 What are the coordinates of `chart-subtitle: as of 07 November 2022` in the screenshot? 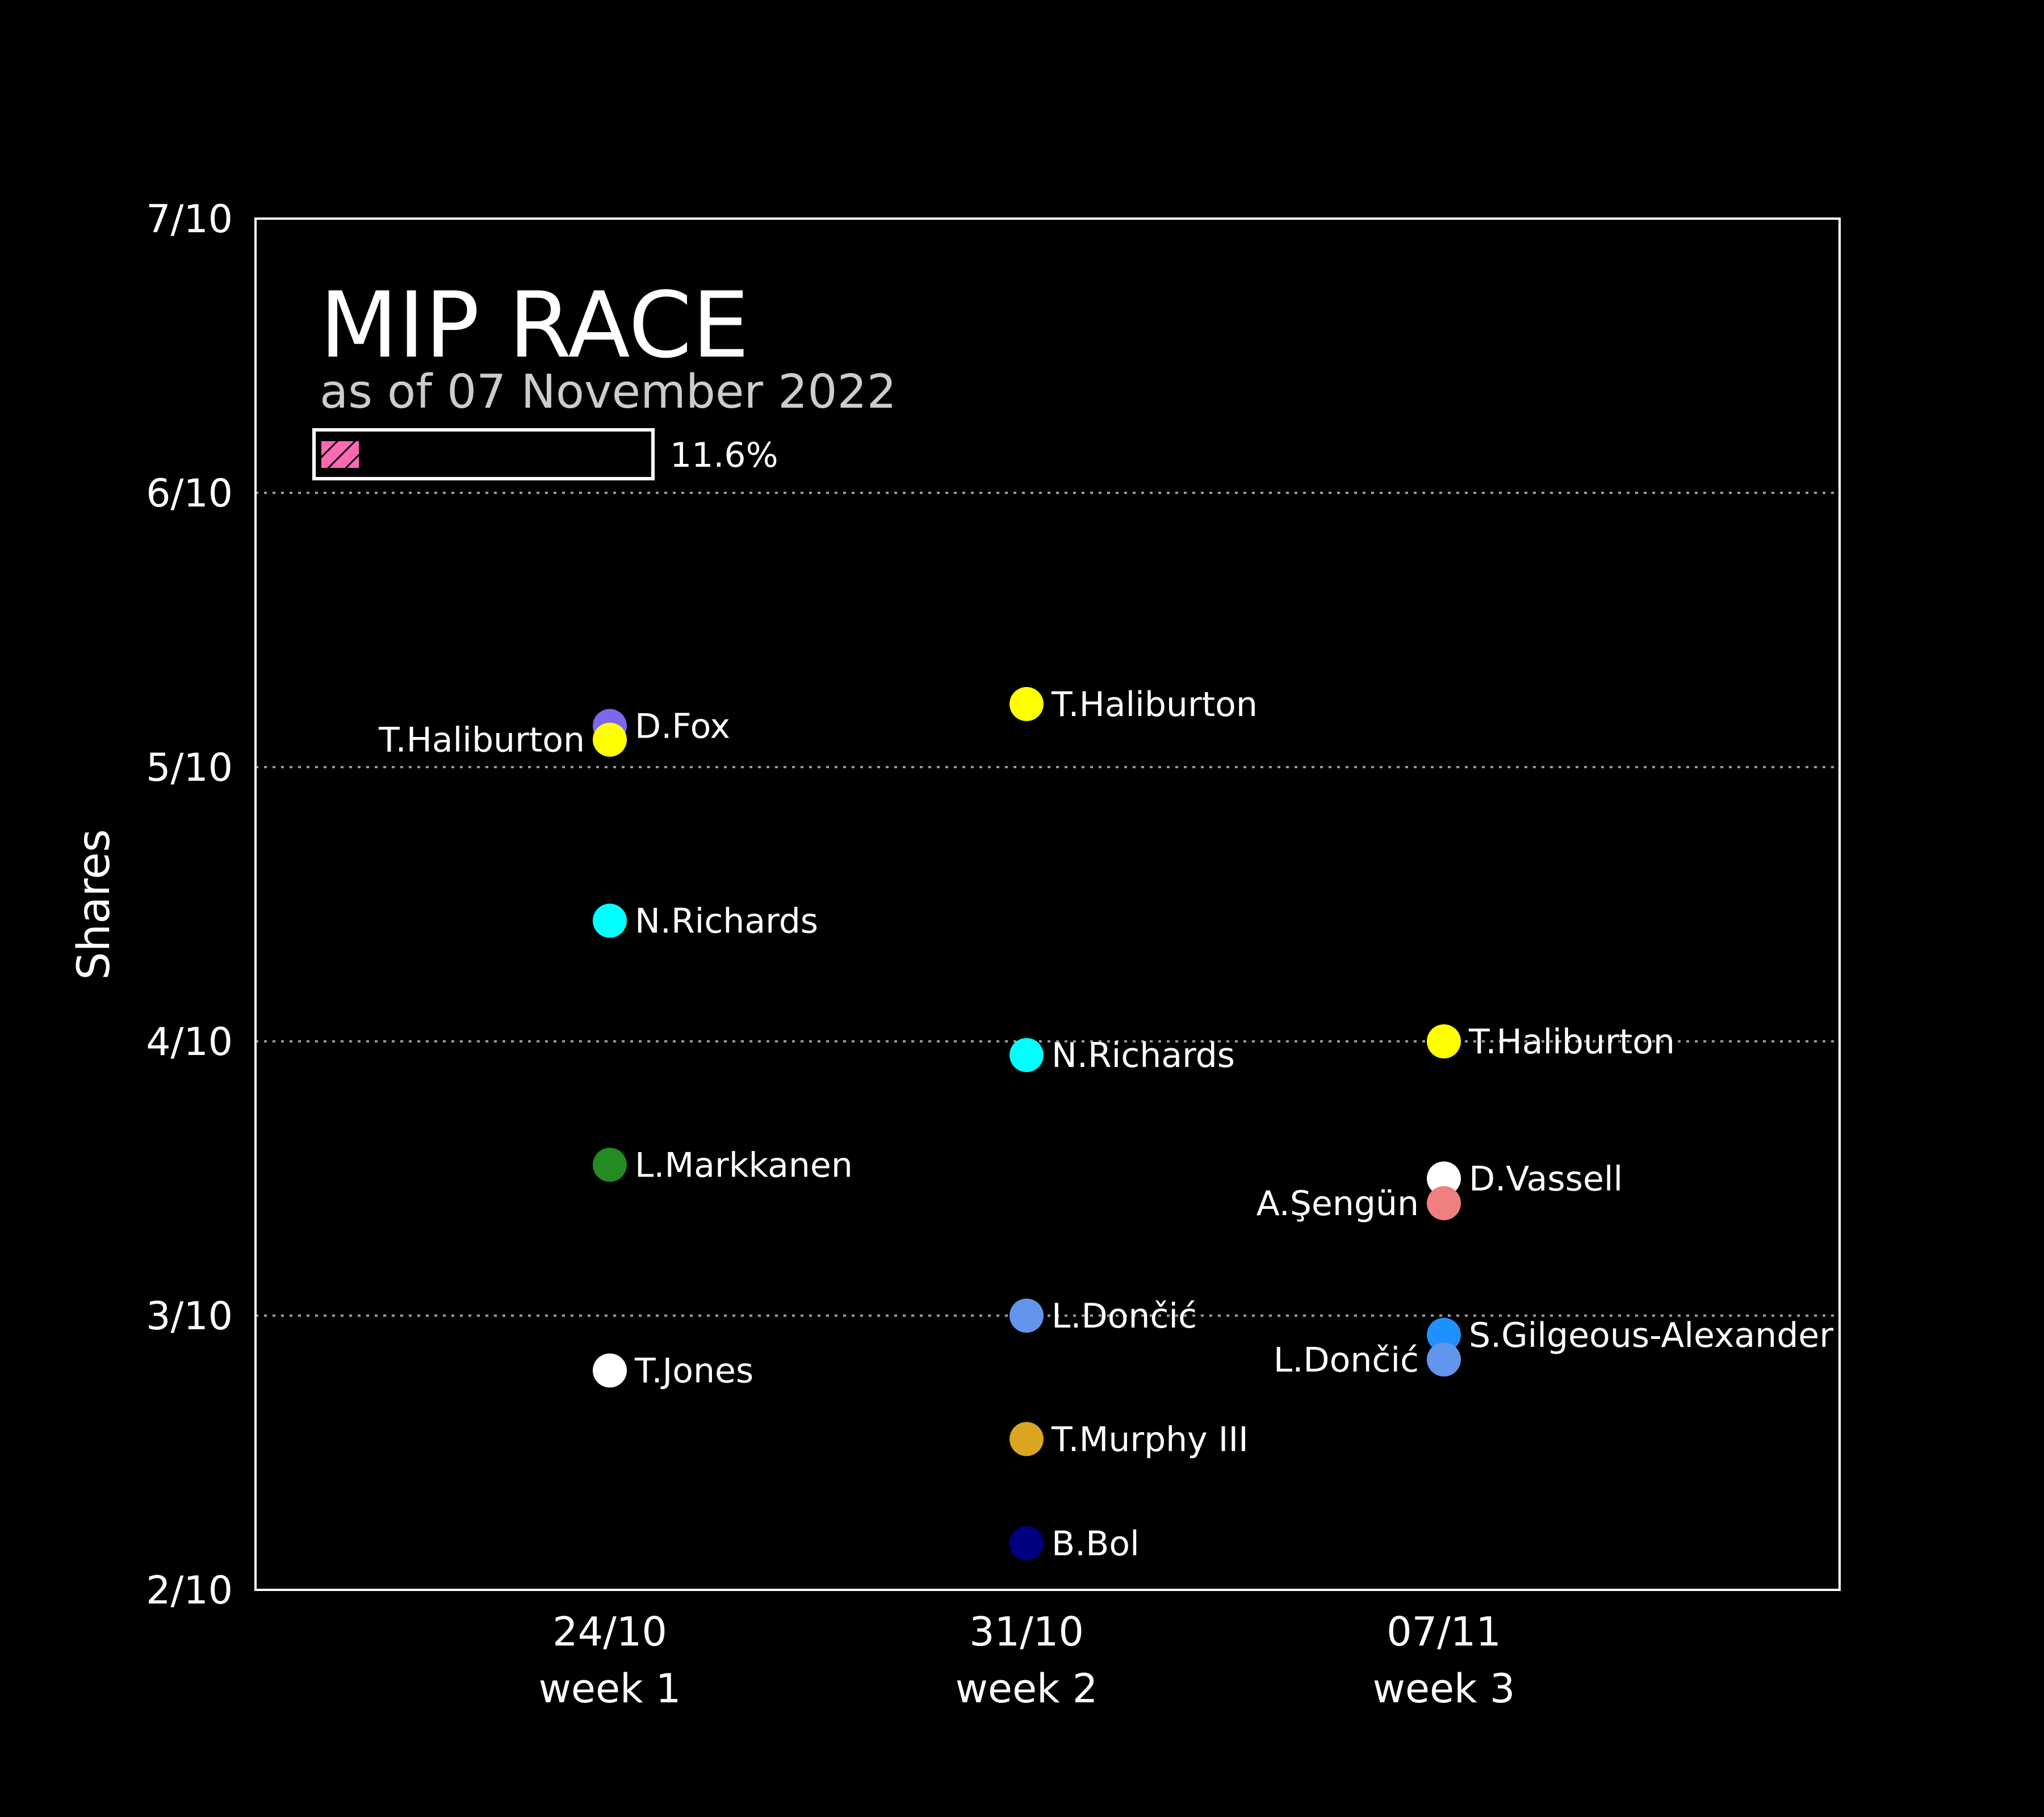 It's located at (608, 392).